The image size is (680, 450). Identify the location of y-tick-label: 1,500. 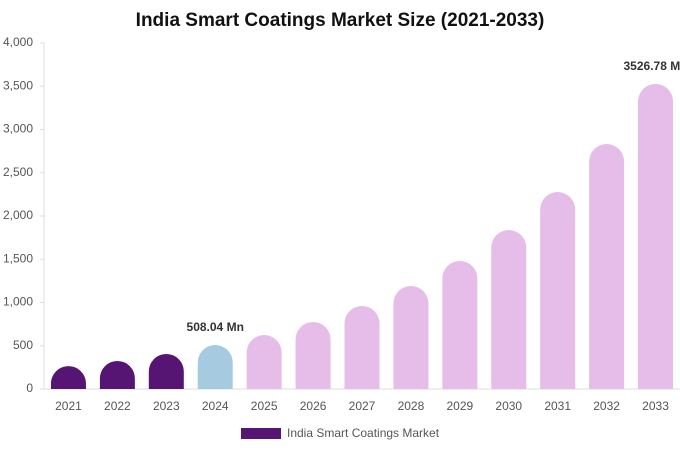
(18, 258).